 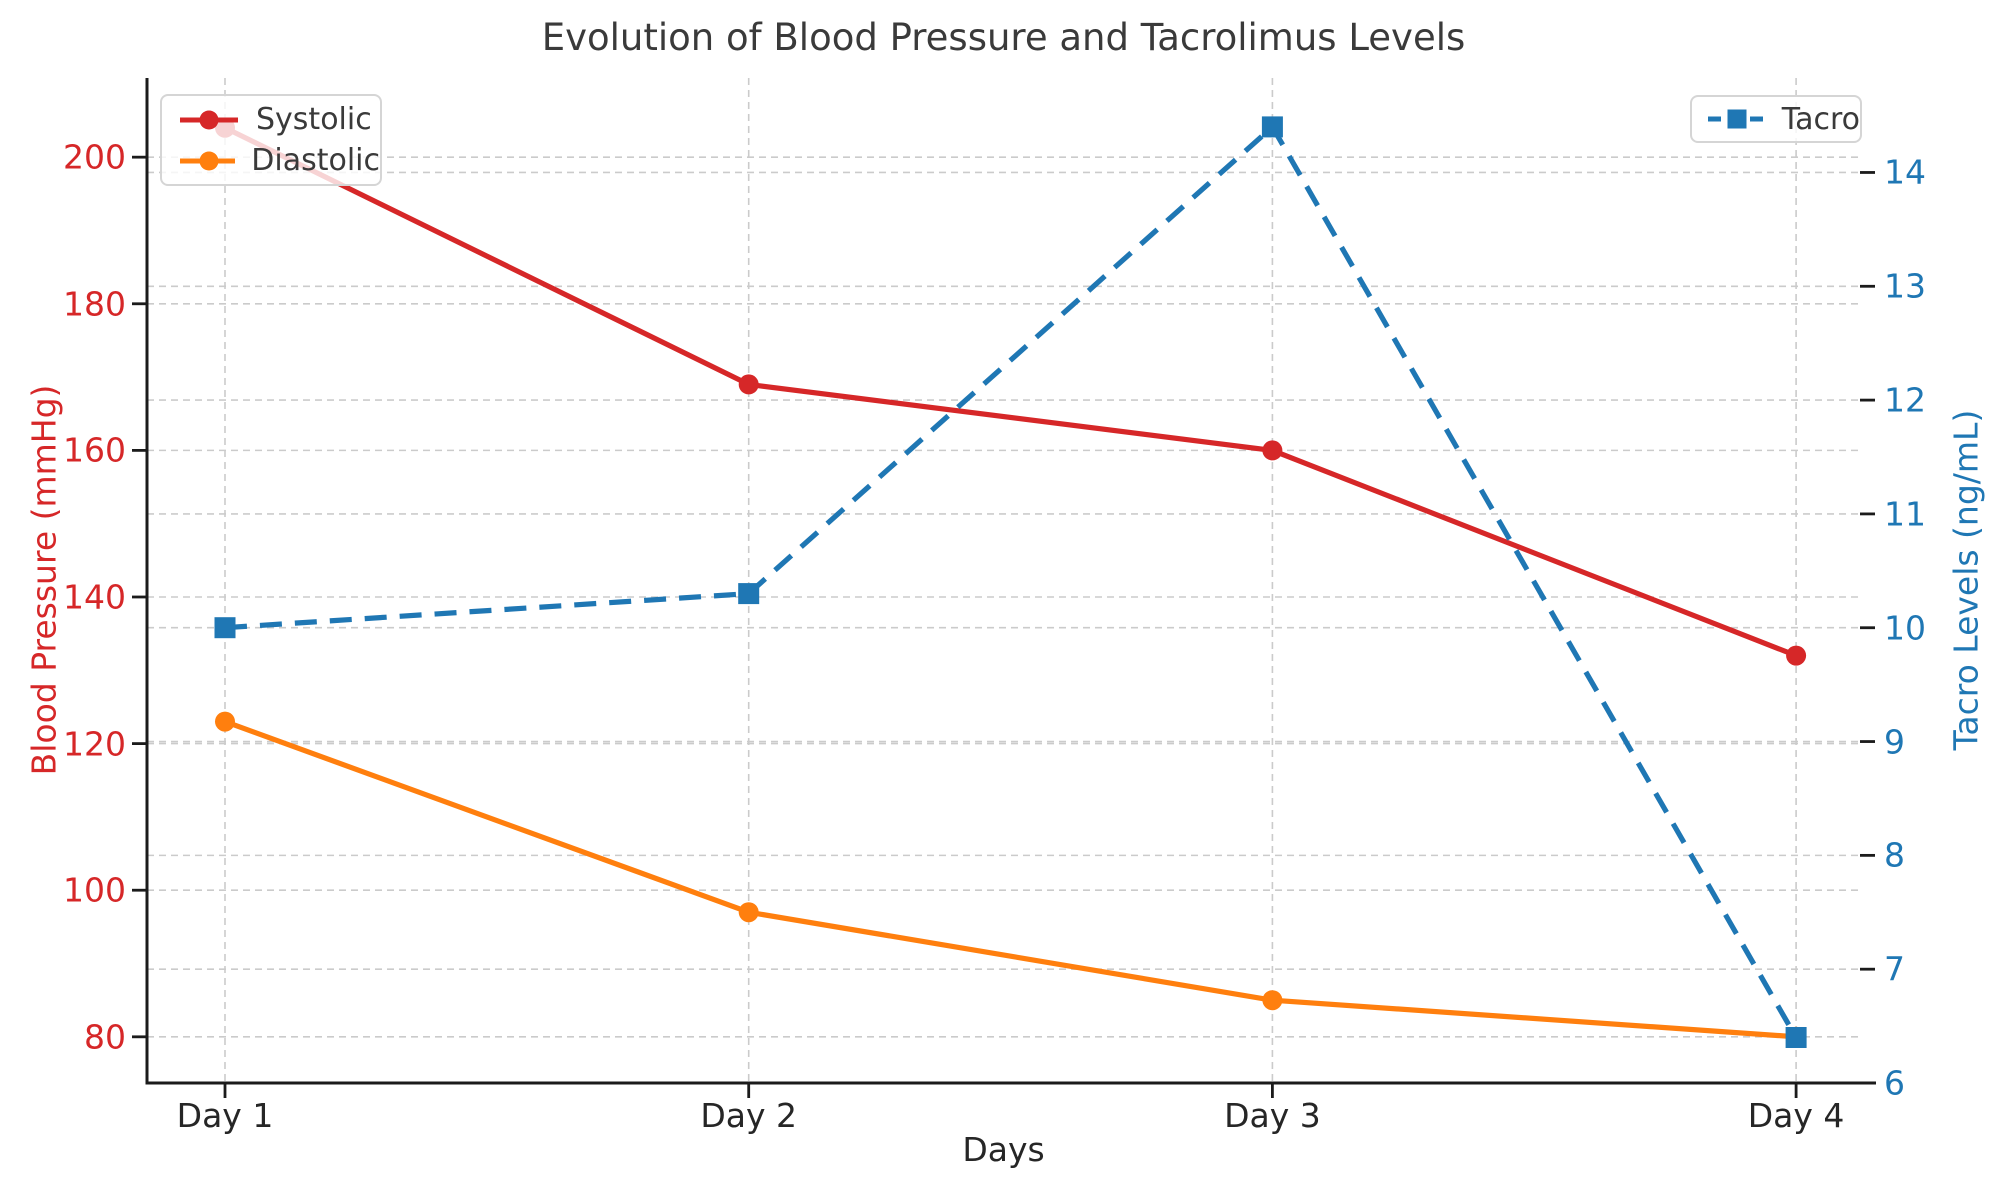 What do you see at coordinates (1894, 742) in the screenshot?
I see `y-tick-label-right: 9` at bounding box center [1894, 742].